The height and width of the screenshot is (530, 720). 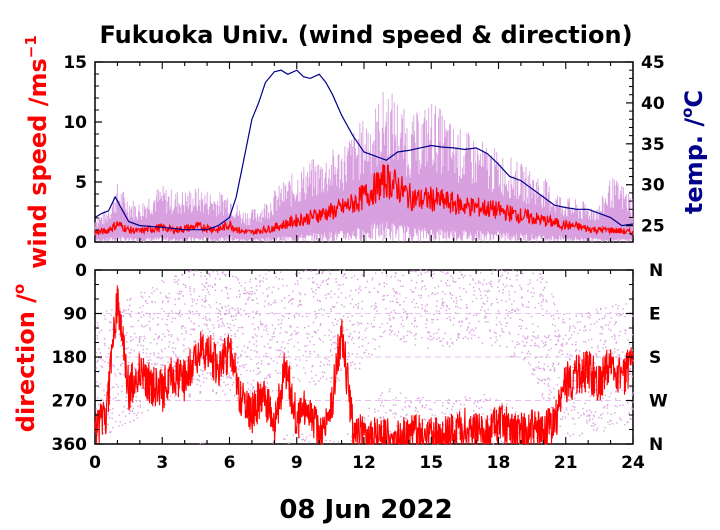 What do you see at coordinates (162, 463) in the screenshot?
I see `hour-tick-label: 3` at bounding box center [162, 463].